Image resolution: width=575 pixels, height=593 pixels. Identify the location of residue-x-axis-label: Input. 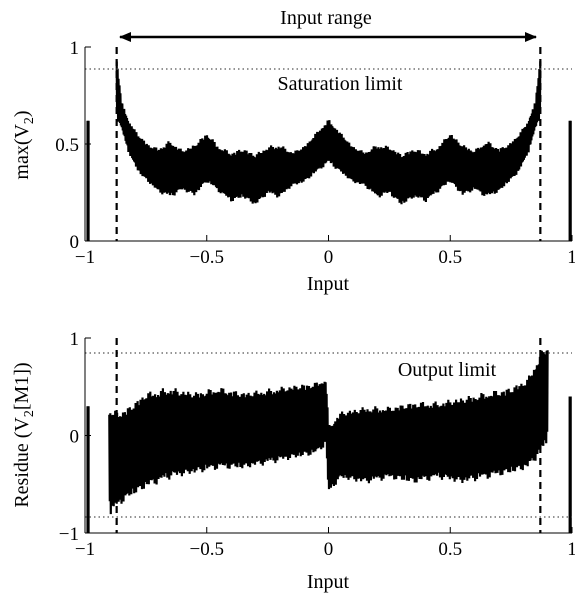
(328, 582).